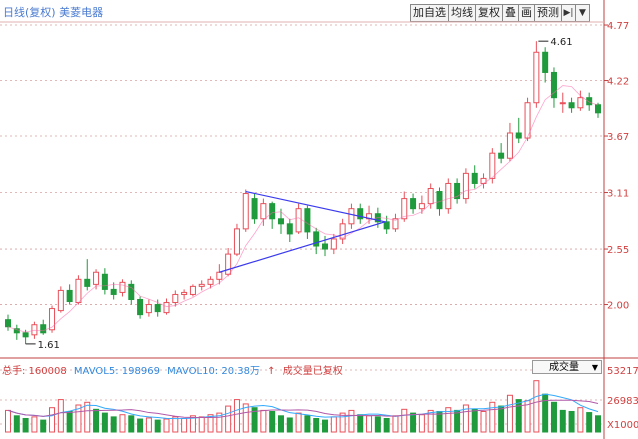 The image size is (638, 439). I want to click on price-tick-label: 4.22, so click(618, 82).